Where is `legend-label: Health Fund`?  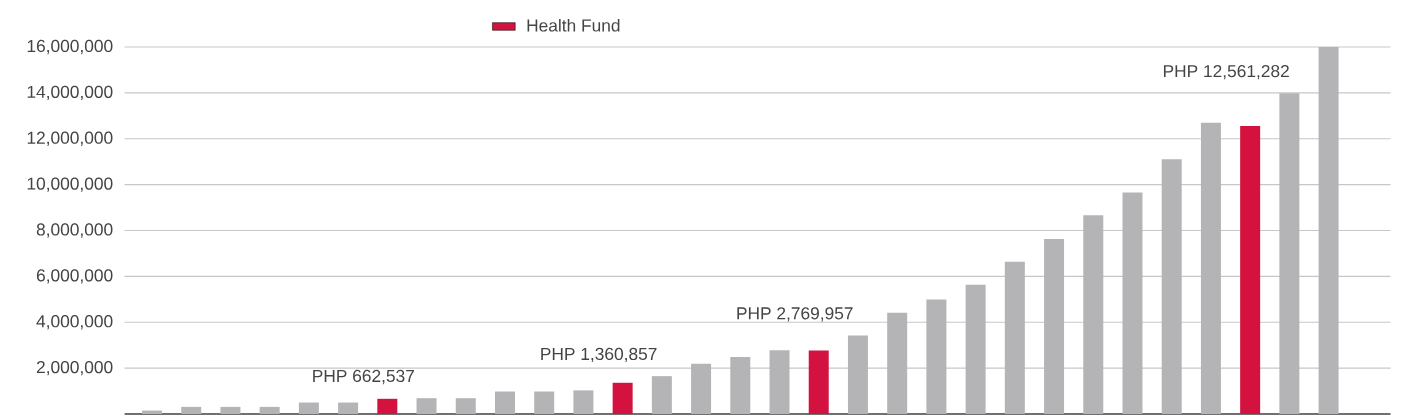
legend-label: Health Fund is located at coordinates (573, 25).